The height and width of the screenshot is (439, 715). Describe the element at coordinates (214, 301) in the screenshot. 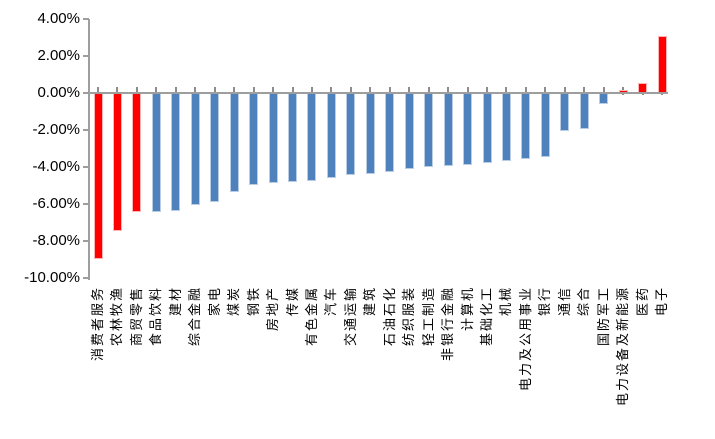

I see `x-axis-category-label: 家电` at that location.